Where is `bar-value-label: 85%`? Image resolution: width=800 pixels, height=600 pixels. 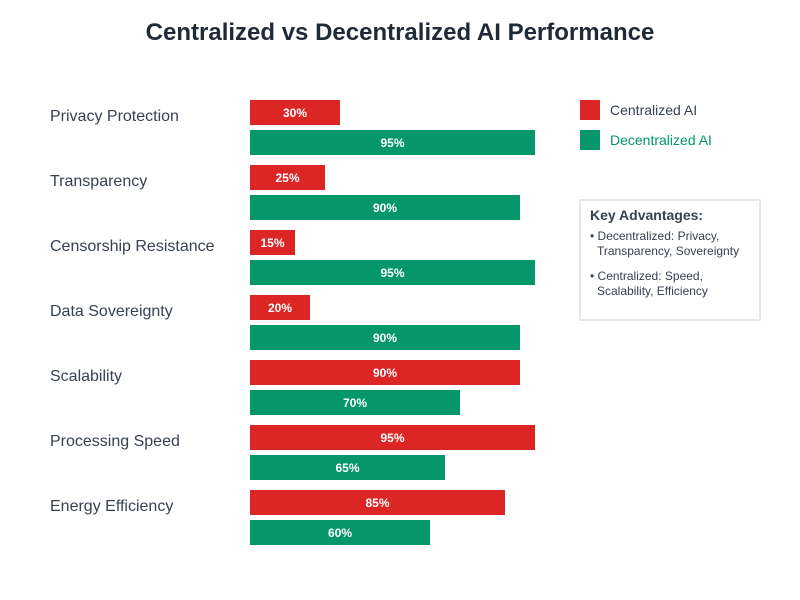 bar-value-label: 85% is located at coordinates (377, 503).